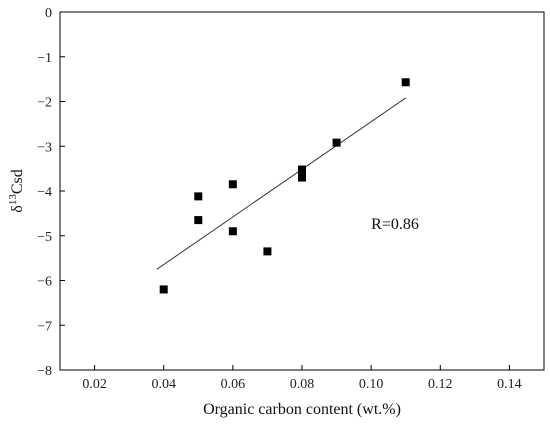 This screenshot has height=424, width=550. I want to click on y-tick-label: −5, so click(44, 237).